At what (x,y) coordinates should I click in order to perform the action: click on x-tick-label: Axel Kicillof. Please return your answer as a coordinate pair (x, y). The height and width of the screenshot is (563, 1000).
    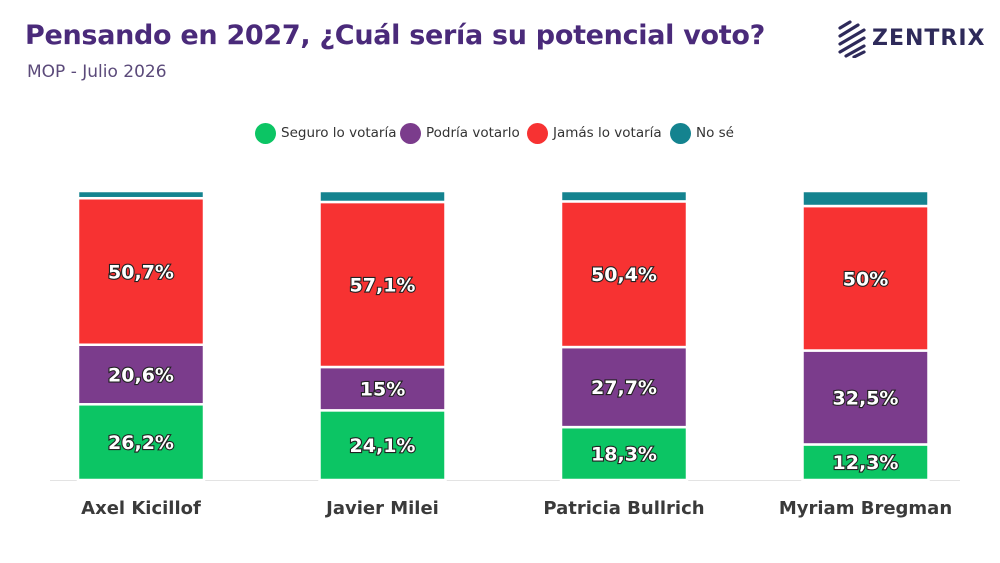
    Looking at the image, I should click on (141, 508).